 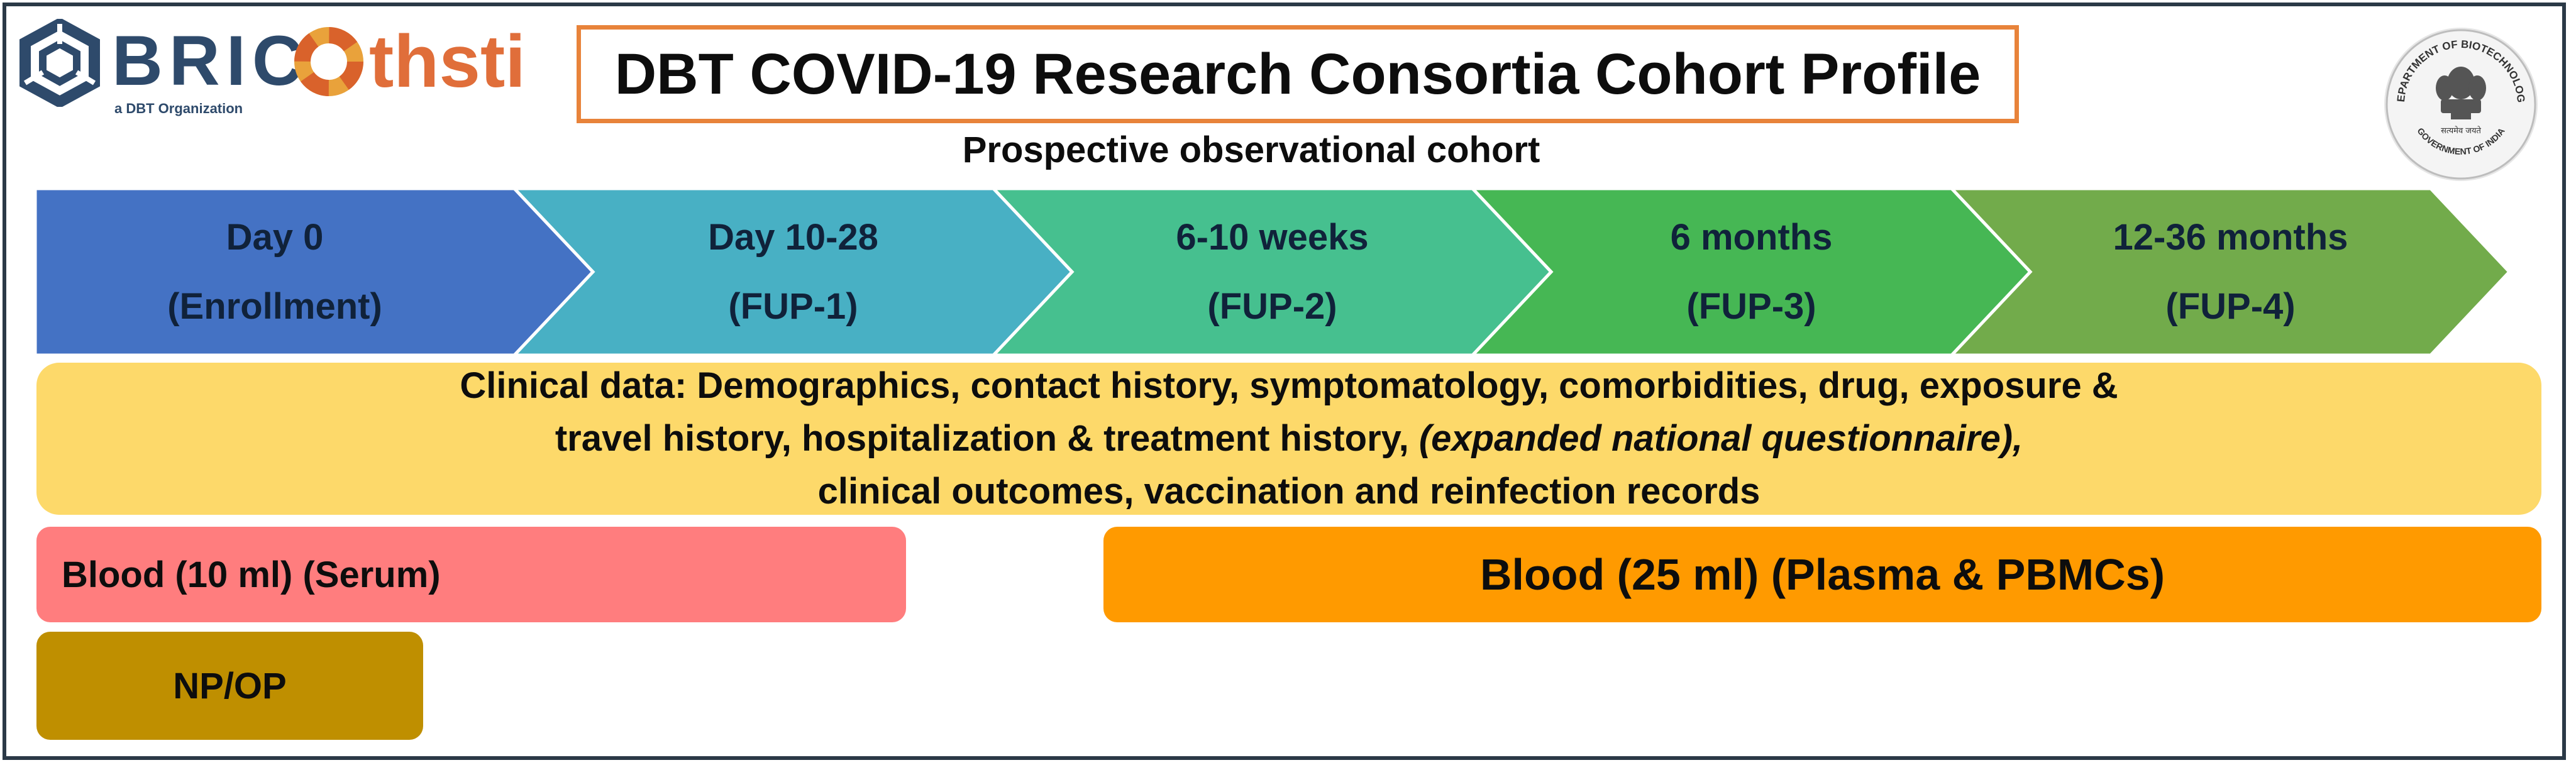 I want to click on np-op-swab-bar: NP/OP, so click(x=229, y=686).